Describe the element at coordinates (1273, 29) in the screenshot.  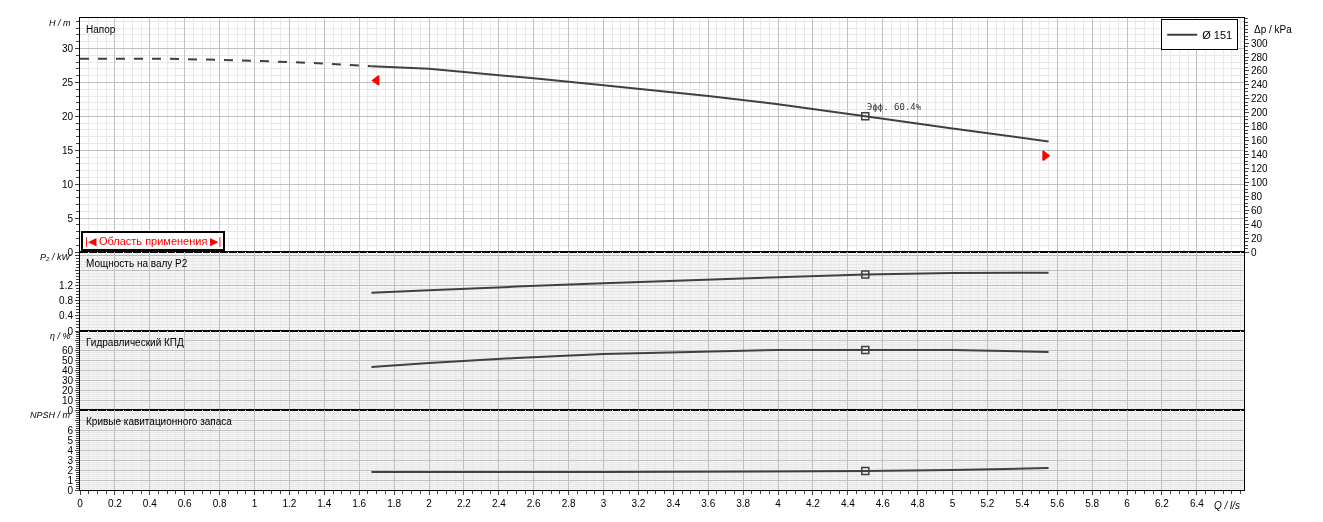
I see `y2-axis-title: Δp / kPa` at that location.